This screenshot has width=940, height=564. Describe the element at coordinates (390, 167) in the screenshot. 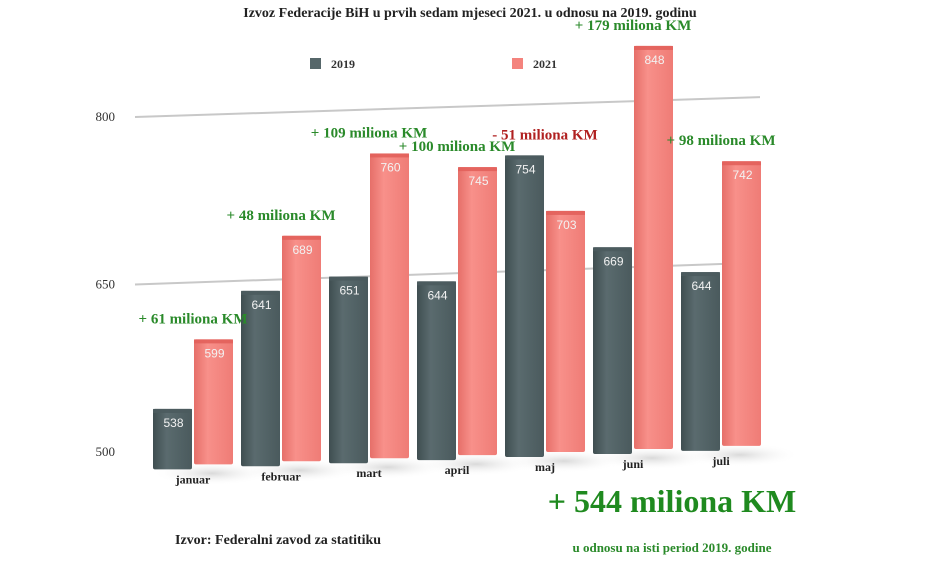

I see `value-label-mart-2021: 760` at that location.